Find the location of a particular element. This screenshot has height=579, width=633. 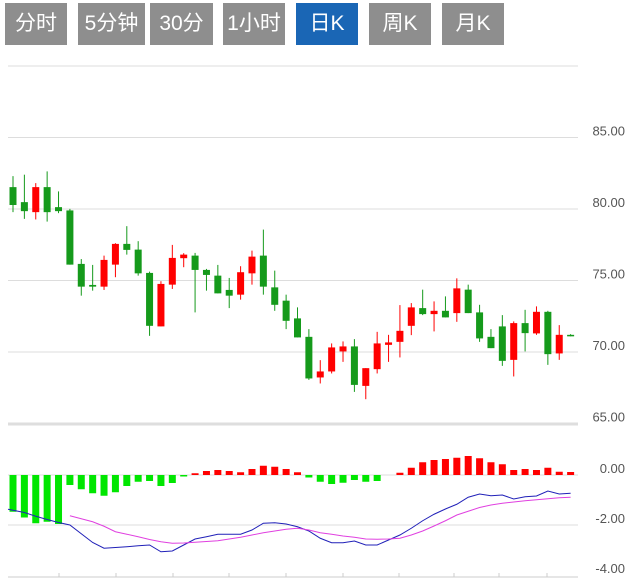

tab-5min: 5分钟 is located at coordinates (111, 24).